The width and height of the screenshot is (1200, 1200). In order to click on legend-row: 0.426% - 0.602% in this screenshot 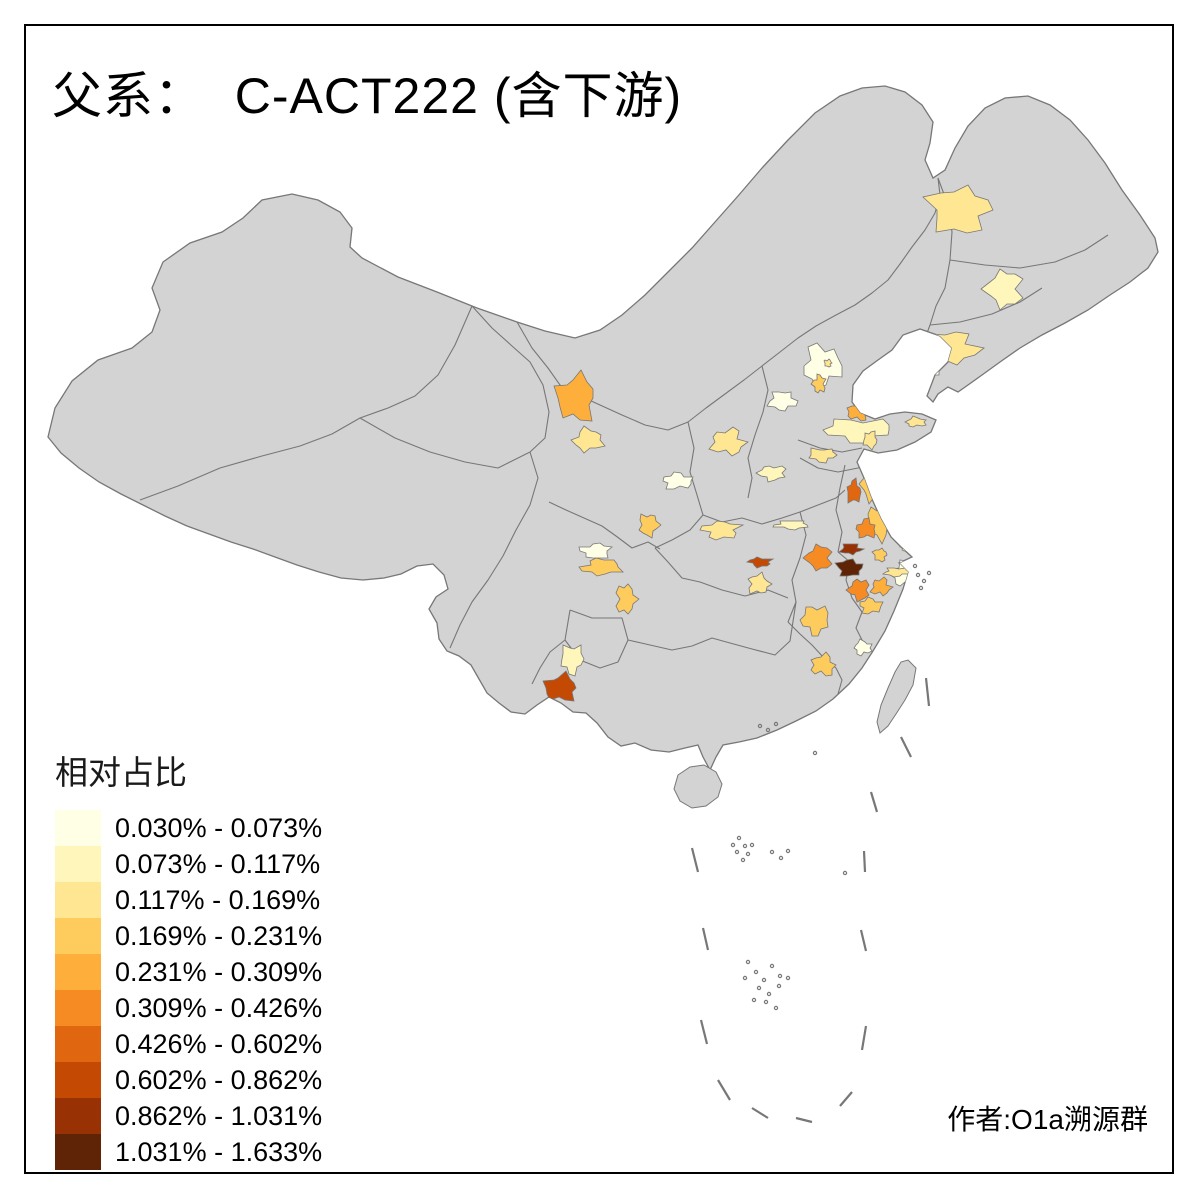, I will do `click(188, 1044)`.